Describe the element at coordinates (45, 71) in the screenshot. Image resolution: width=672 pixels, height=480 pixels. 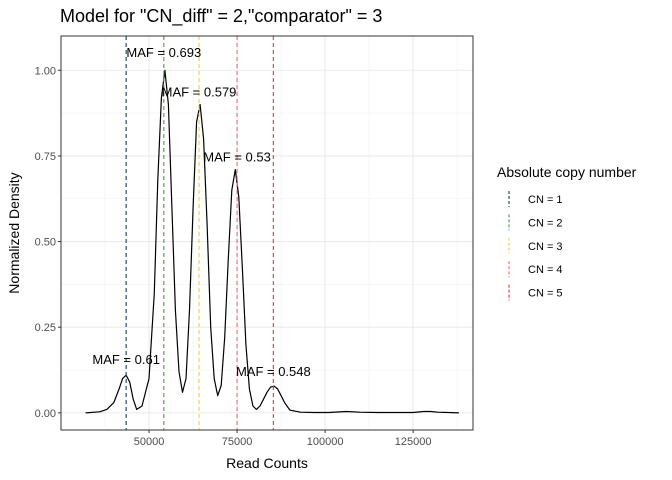
I see `y-tick-label: 1.00` at that location.